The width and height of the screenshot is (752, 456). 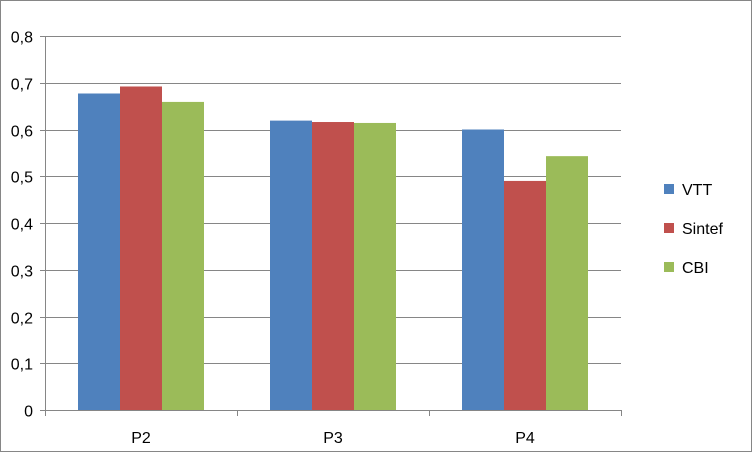 I want to click on x-tick-label: P3, so click(x=333, y=438).